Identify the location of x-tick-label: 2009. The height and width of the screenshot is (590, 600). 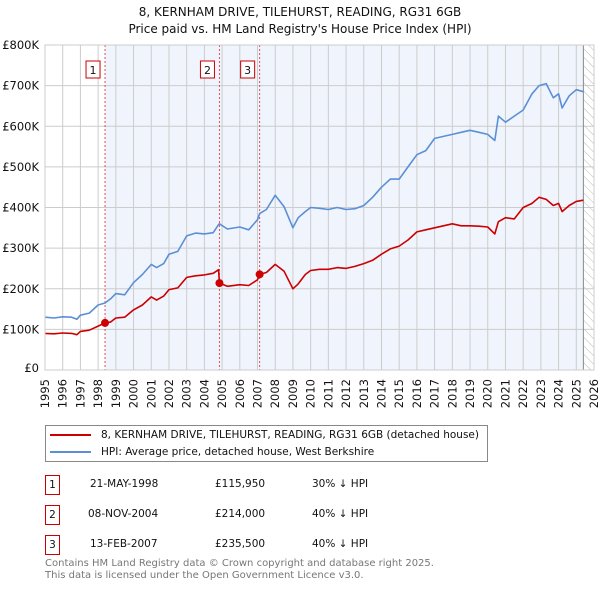
(293, 393).